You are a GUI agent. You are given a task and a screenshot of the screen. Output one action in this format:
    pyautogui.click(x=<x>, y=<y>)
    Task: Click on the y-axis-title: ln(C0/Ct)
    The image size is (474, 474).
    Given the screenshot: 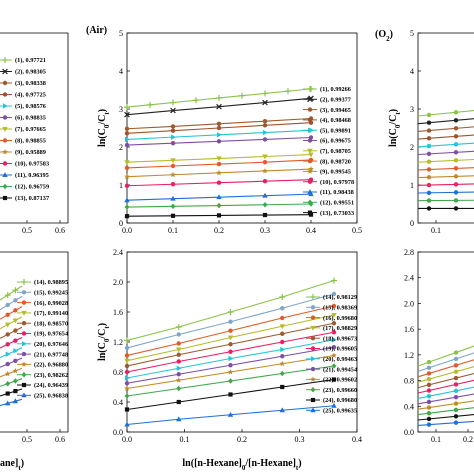 What is the action you would take?
    pyautogui.click(x=104, y=128)
    